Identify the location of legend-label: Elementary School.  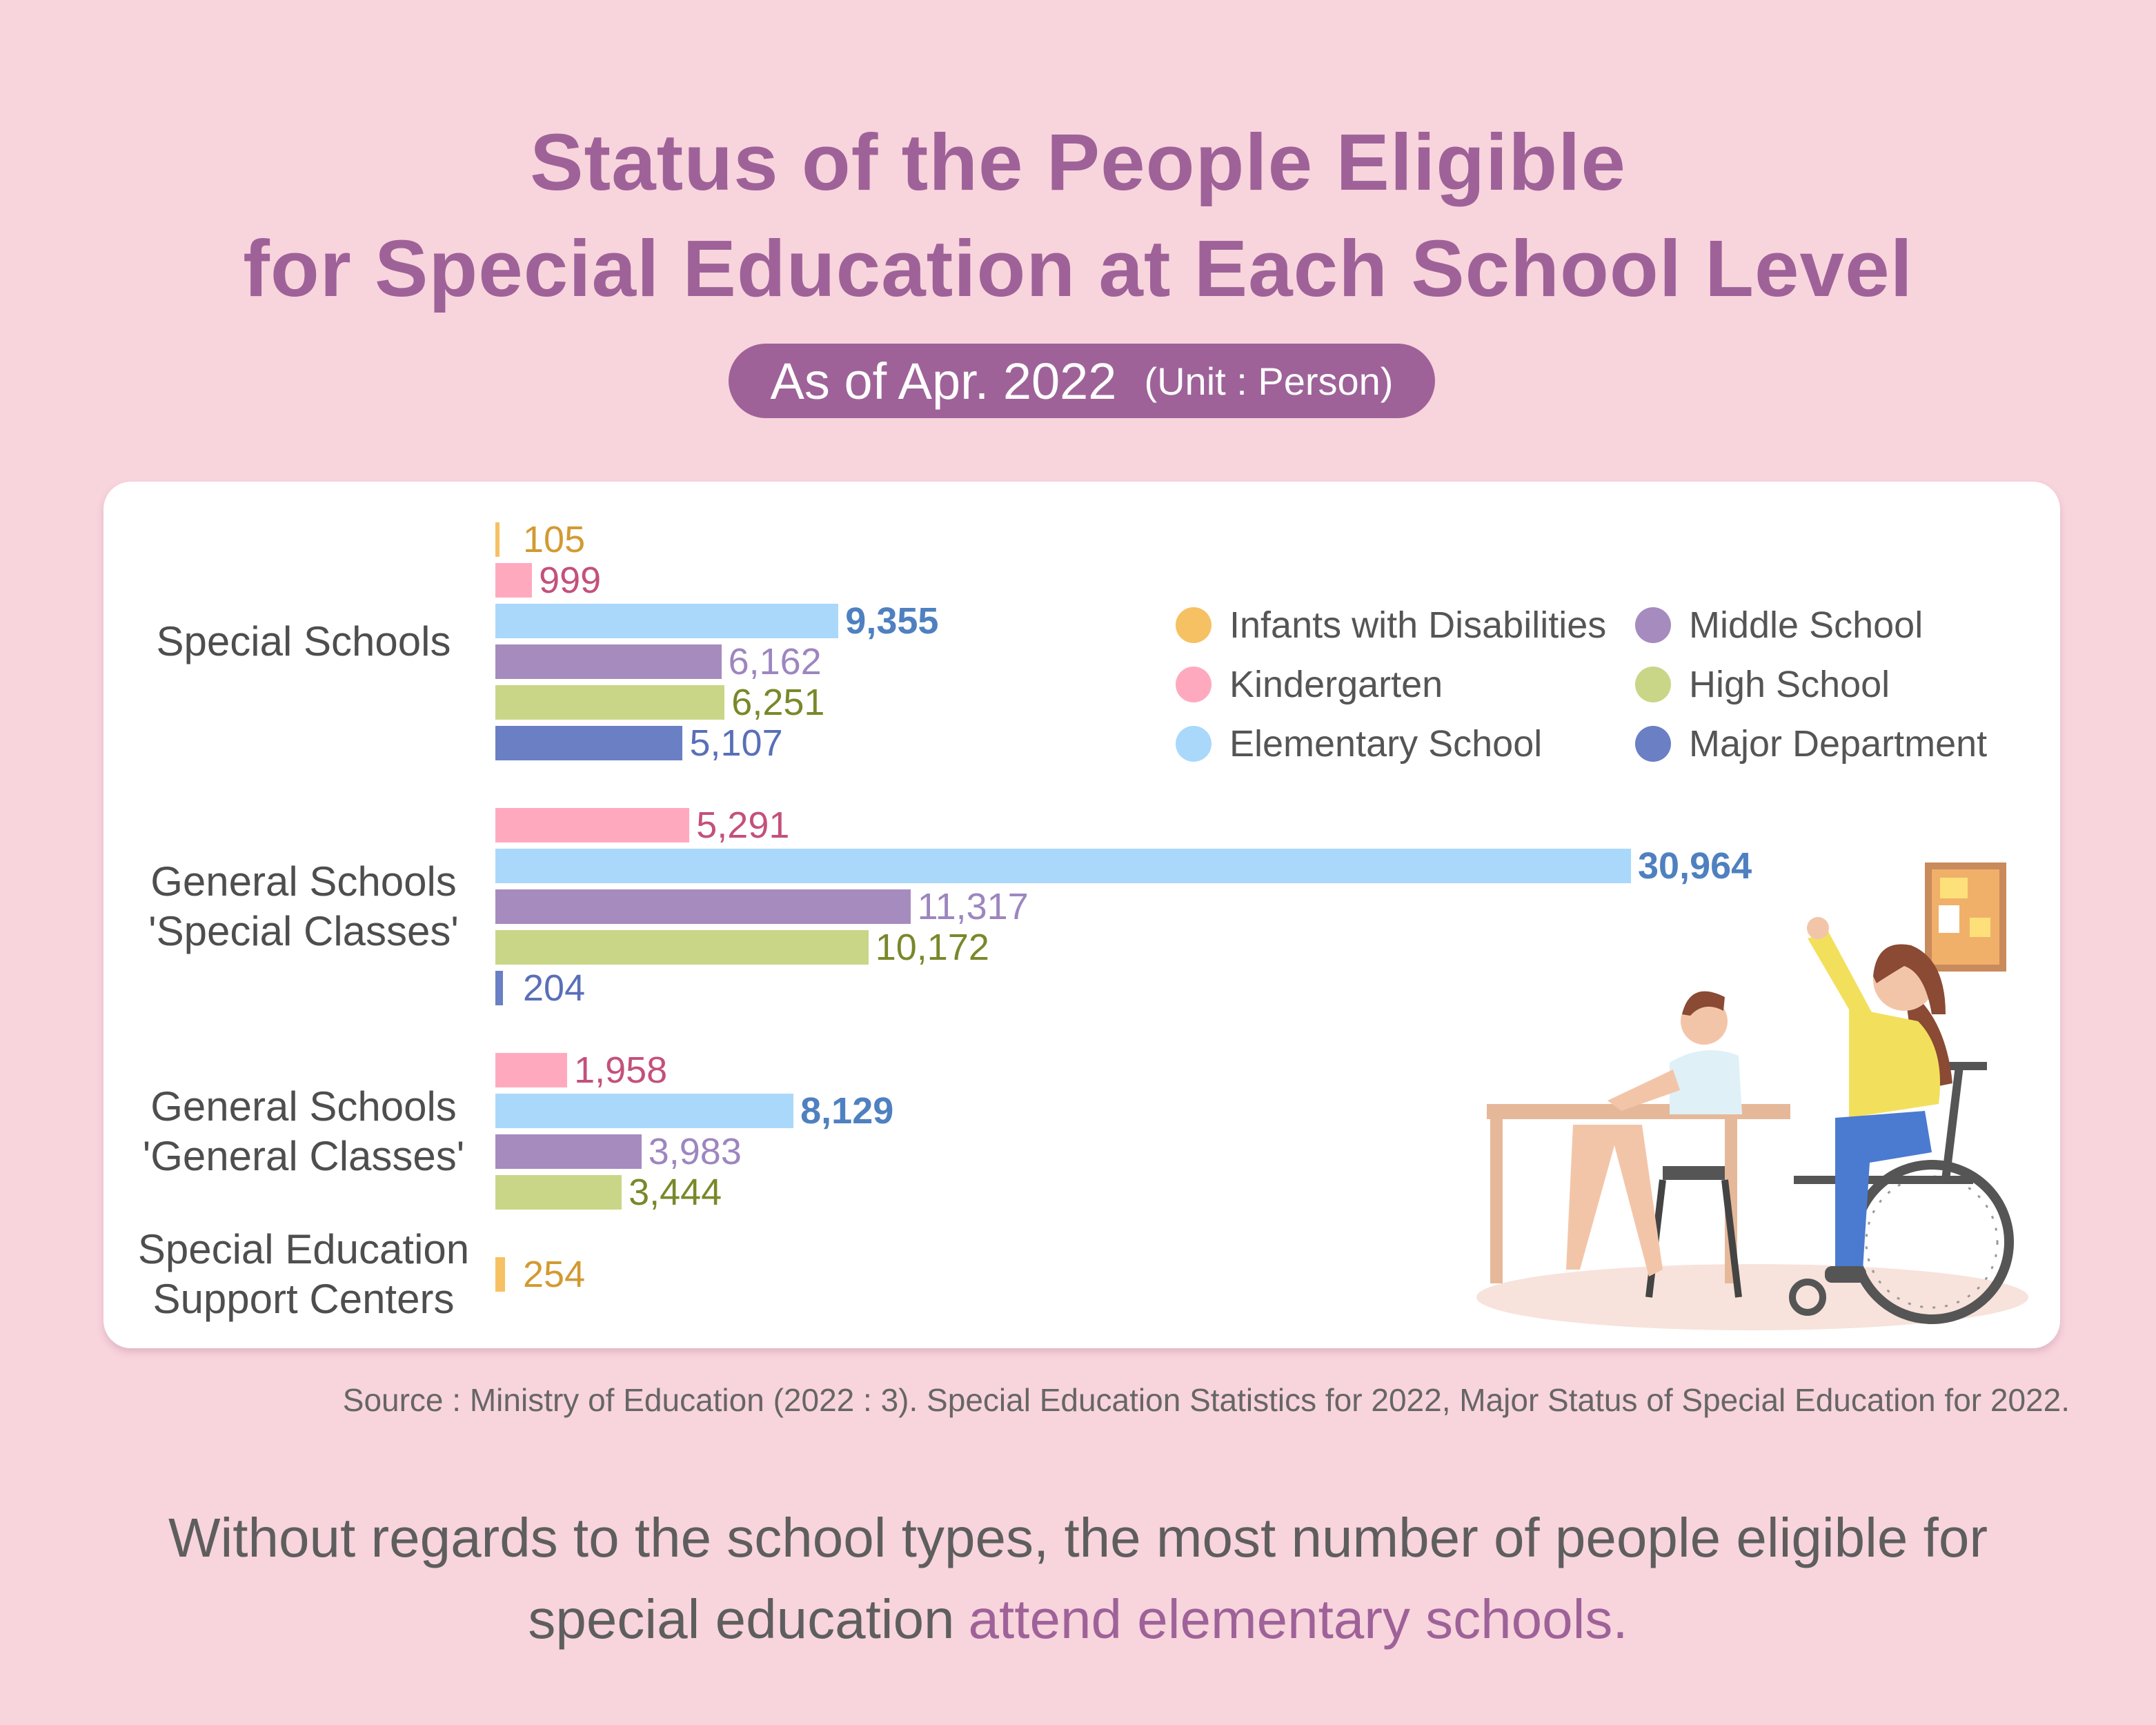
(1386, 744).